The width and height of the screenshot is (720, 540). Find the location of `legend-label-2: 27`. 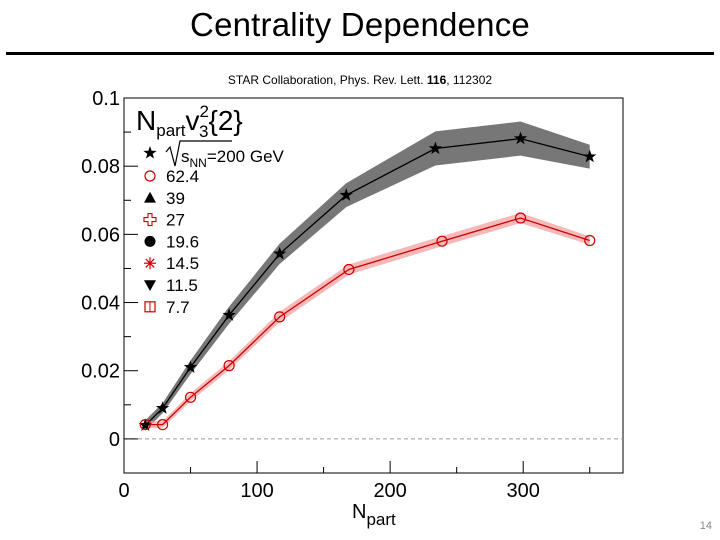

legend-label-2: 27 is located at coordinates (175, 220).